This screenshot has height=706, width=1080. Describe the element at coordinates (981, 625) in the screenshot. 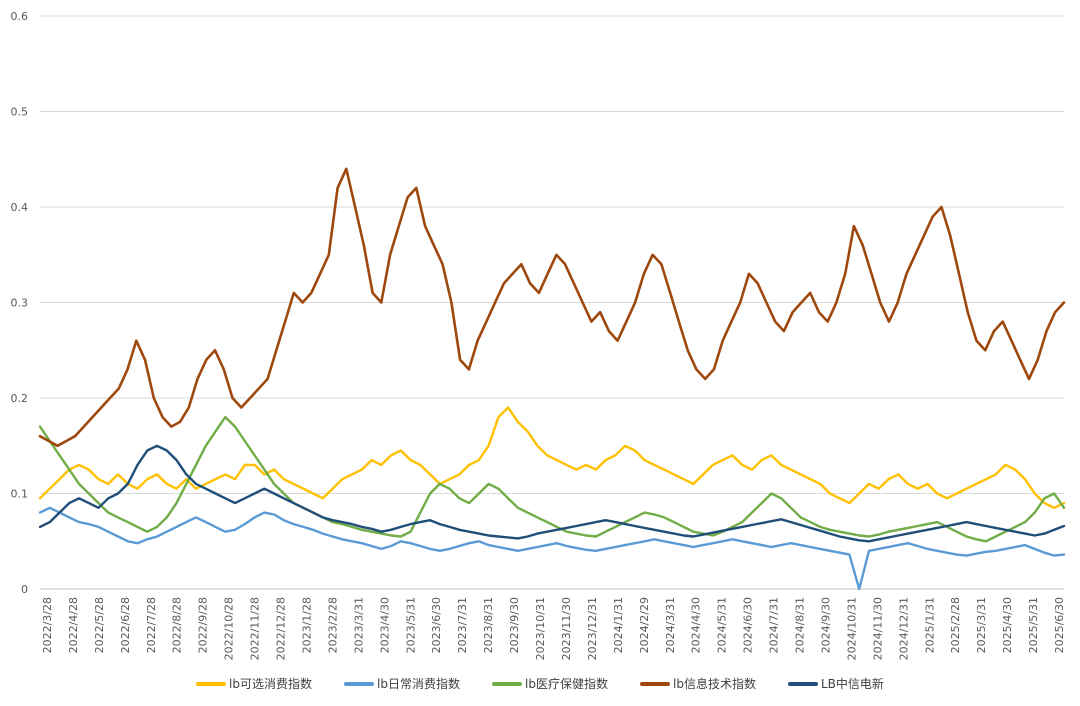

I see `x-tick-label: 2025/3/31` at that location.